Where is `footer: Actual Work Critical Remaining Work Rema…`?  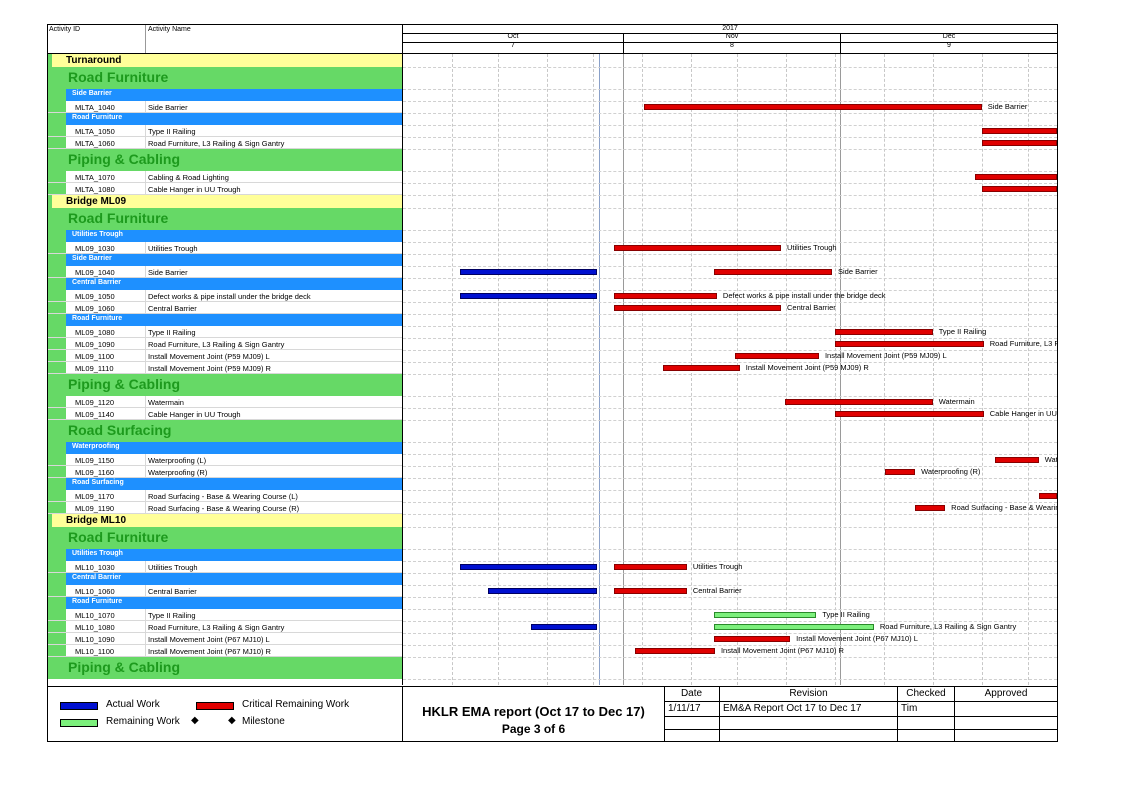
footer: Actual Work Critical Remaining Work Rema… is located at coordinates (552, 714).